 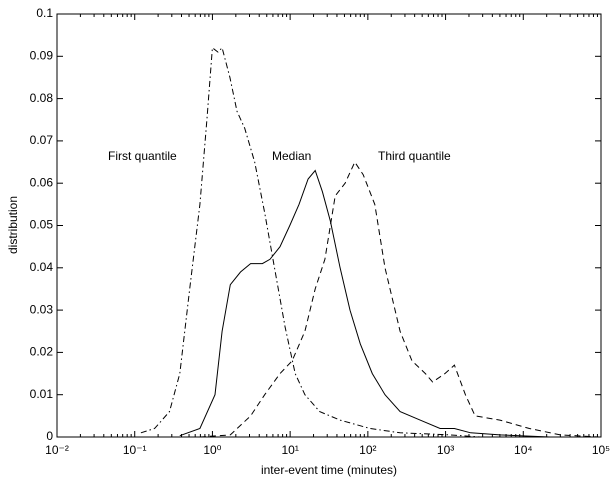 What do you see at coordinates (42, 55) in the screenshot?
I see `y-tick-label: 0.09` at bounding box center [42, 55].